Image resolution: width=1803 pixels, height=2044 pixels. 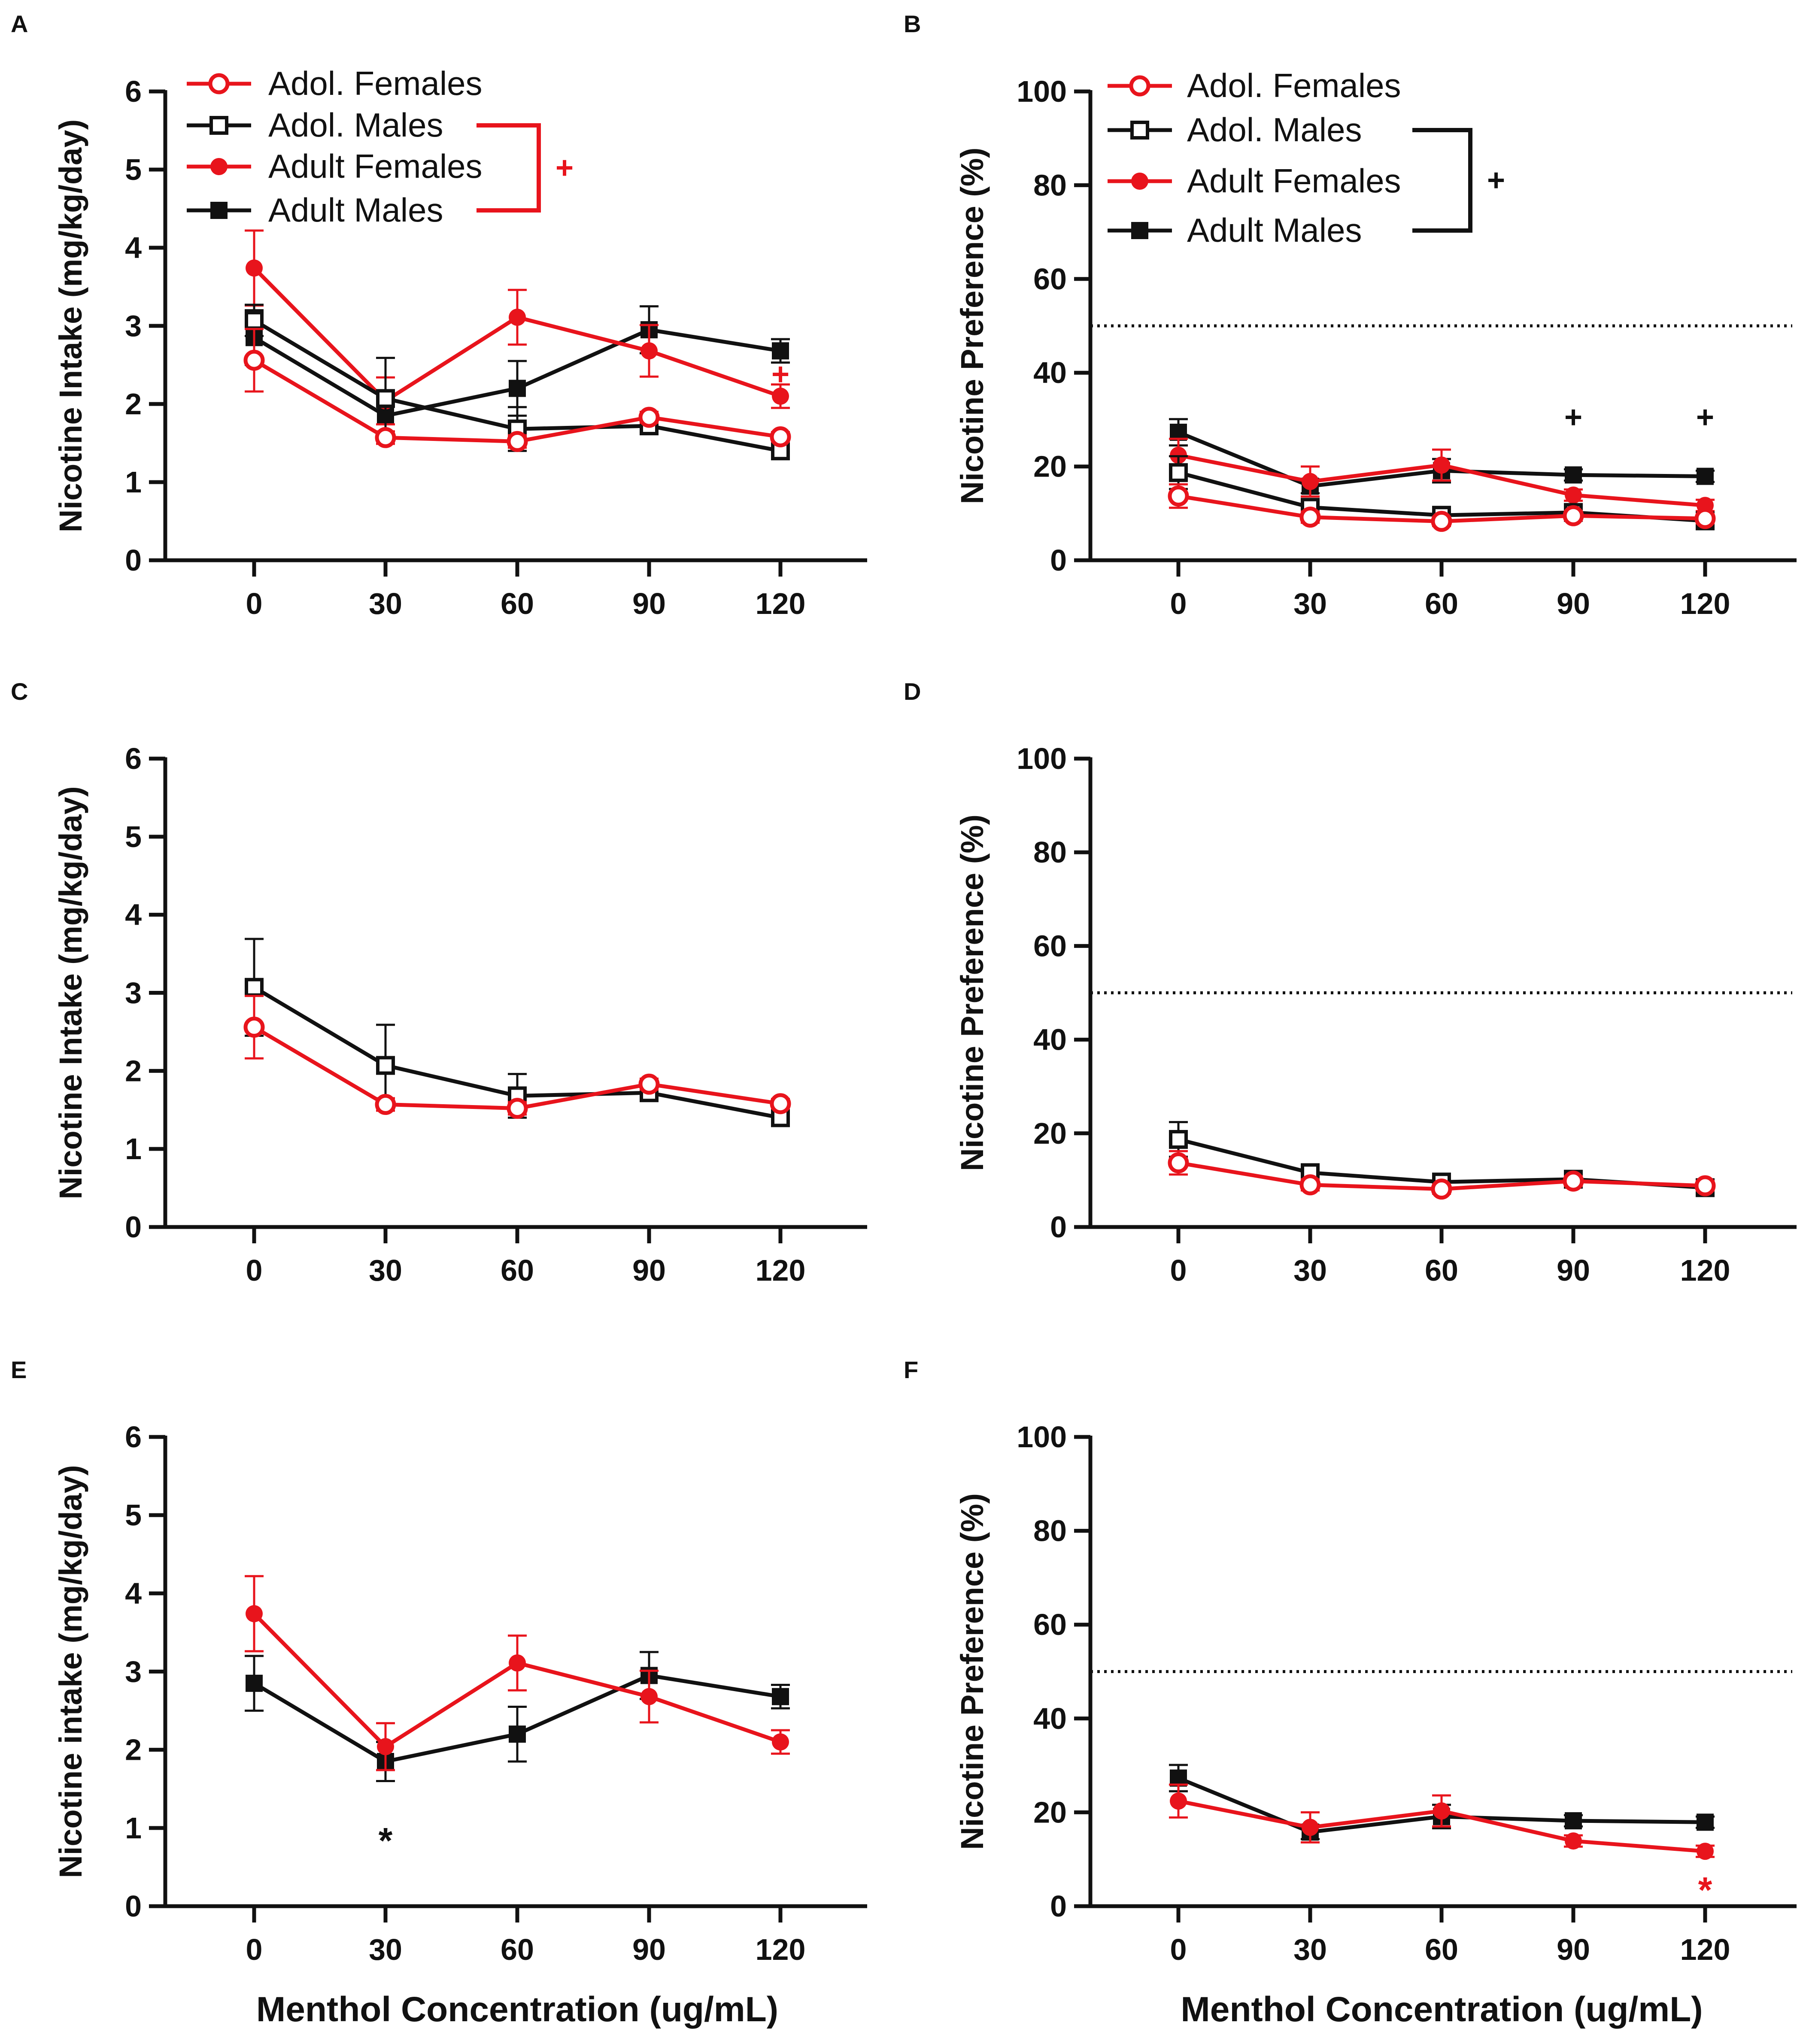 What do you see at coordinates (1274, 130) in the screenshot?
I see `legend-label: Adol. Males` at bounding box center [1274, 130].